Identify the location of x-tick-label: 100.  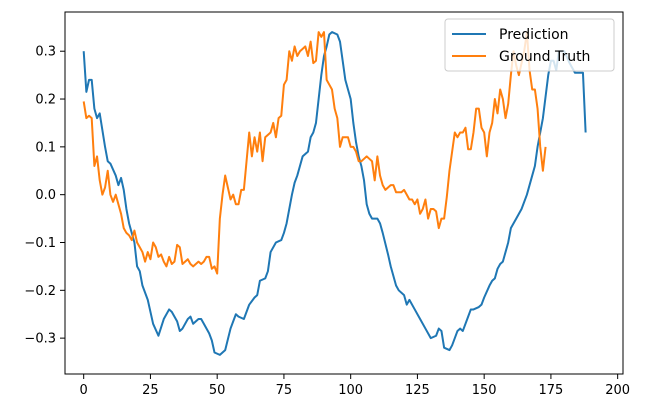
(350, 390).